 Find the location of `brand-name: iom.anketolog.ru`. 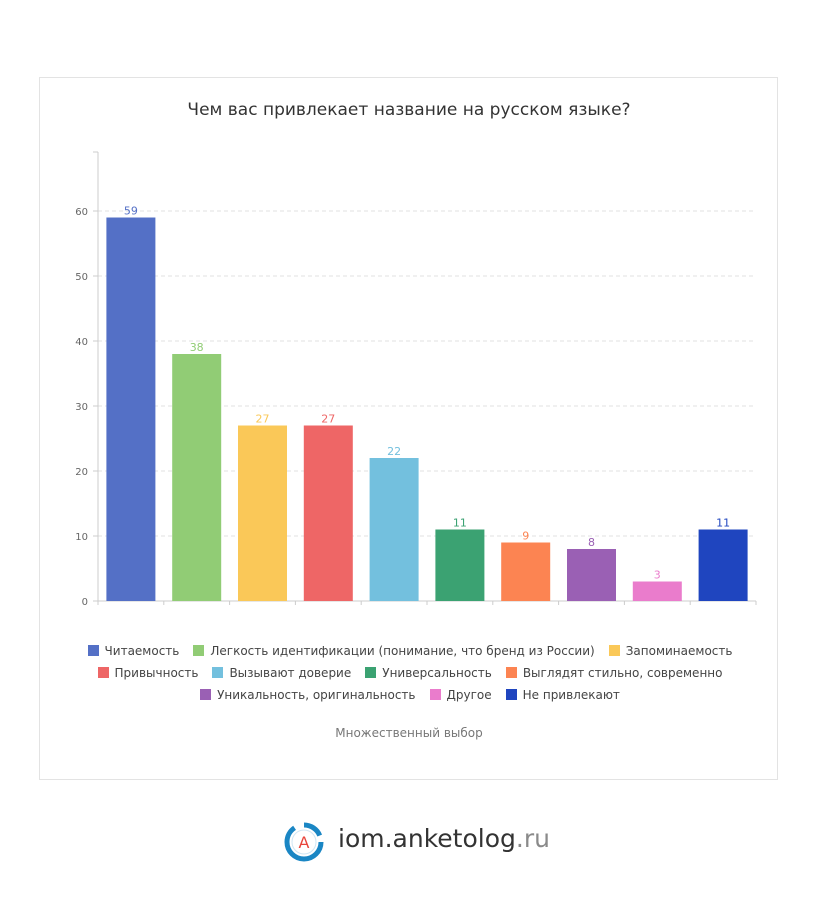

brand-name: iom.anketolog.ru is located at coordinates (444, 838).